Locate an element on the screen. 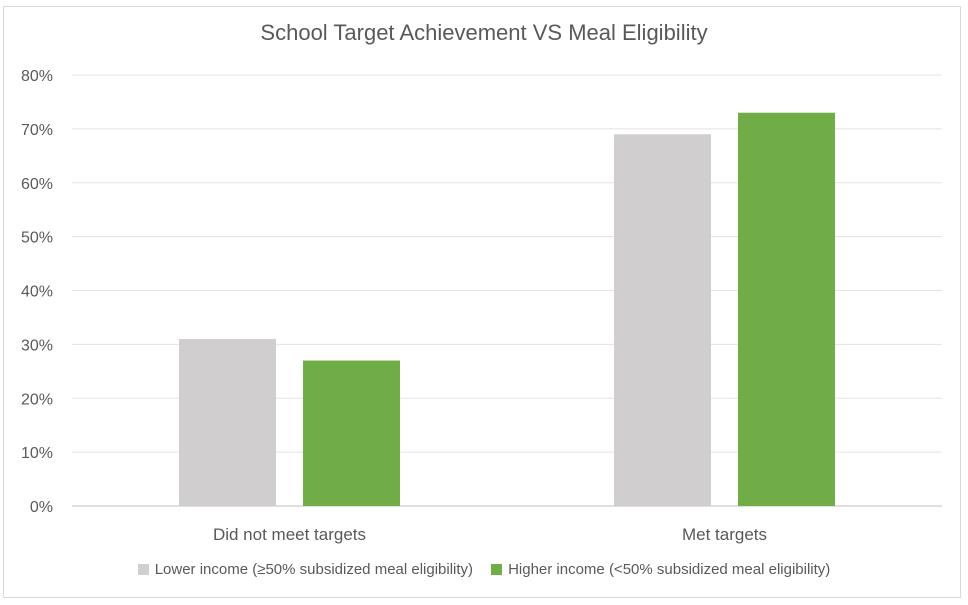 The height and width of the screenshot is (605, 968). y-tick-label: 60% is located at coordinates (37, 184).